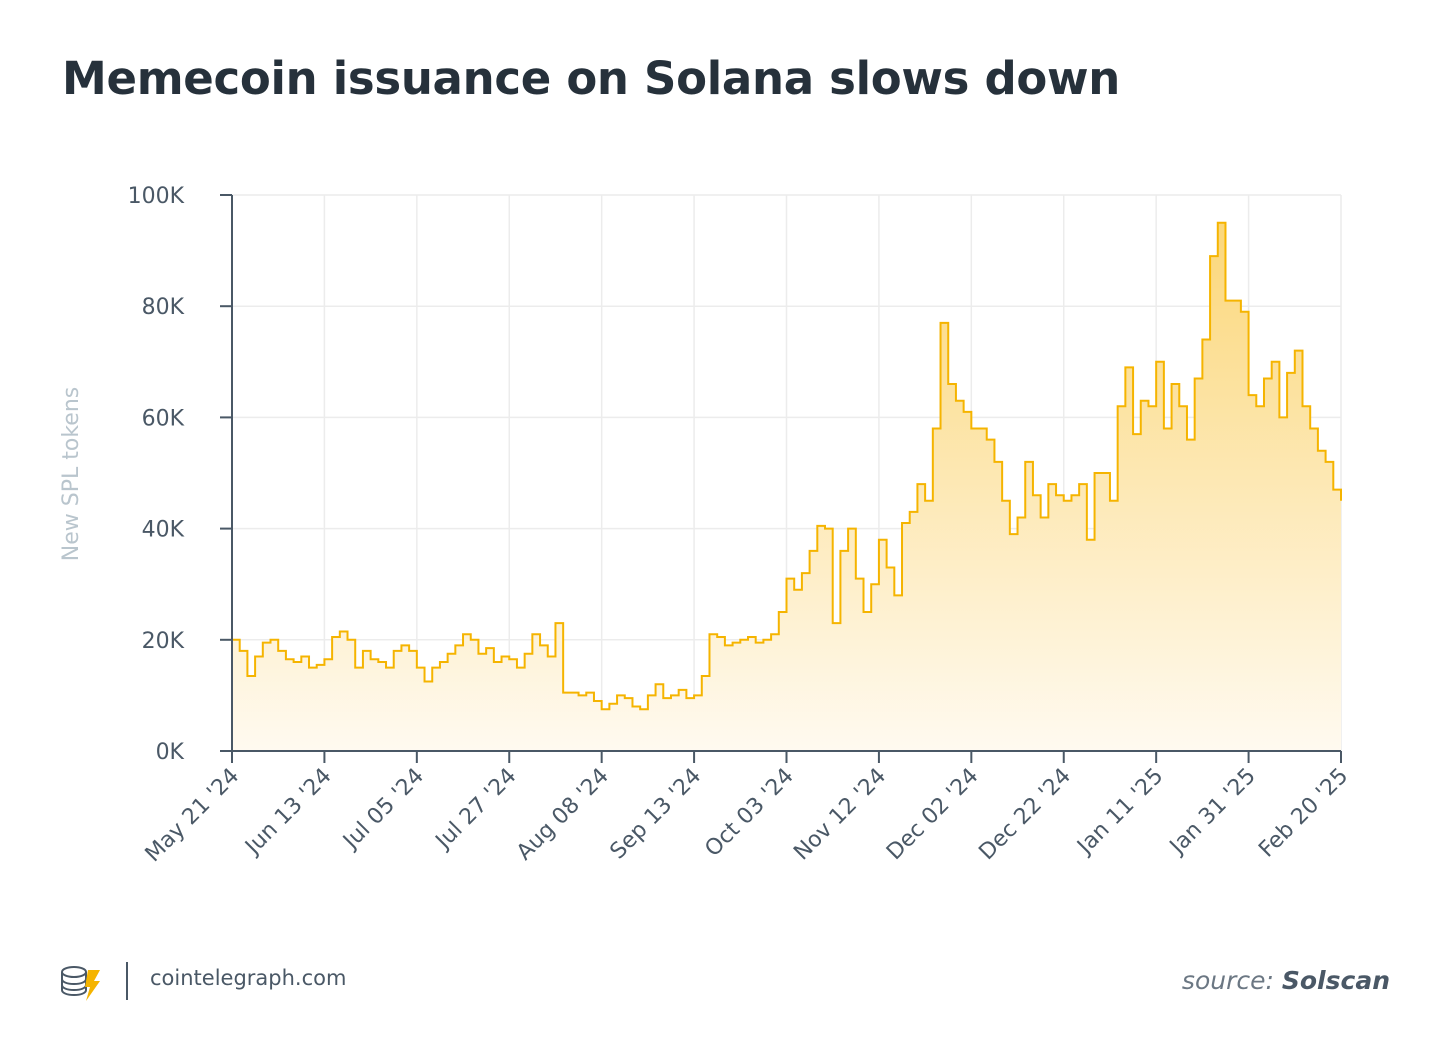  I want to click on y-axis-ticks: 0K 20K 40K 60K 80K 100K, so click(180, 474).